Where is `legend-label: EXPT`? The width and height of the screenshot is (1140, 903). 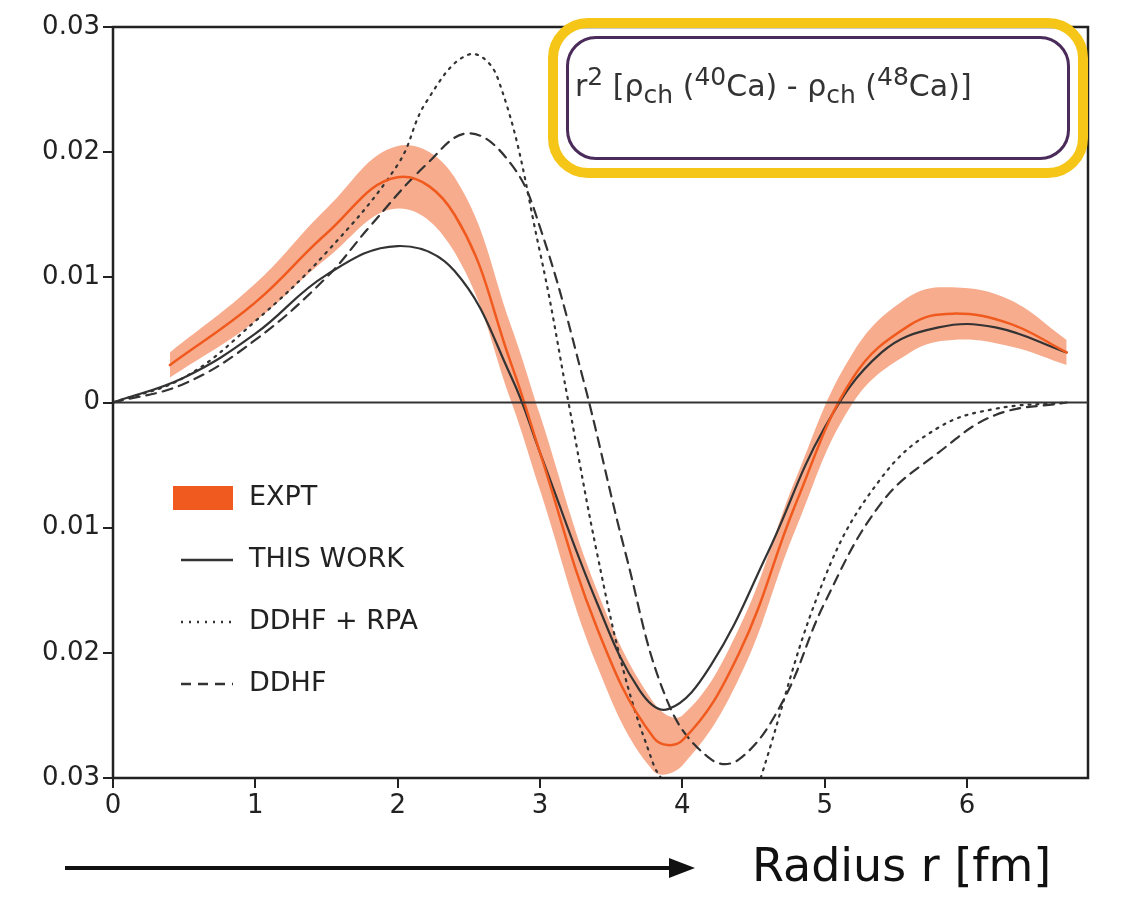 legend-label: EXPT is located at coordinates (283, 496).